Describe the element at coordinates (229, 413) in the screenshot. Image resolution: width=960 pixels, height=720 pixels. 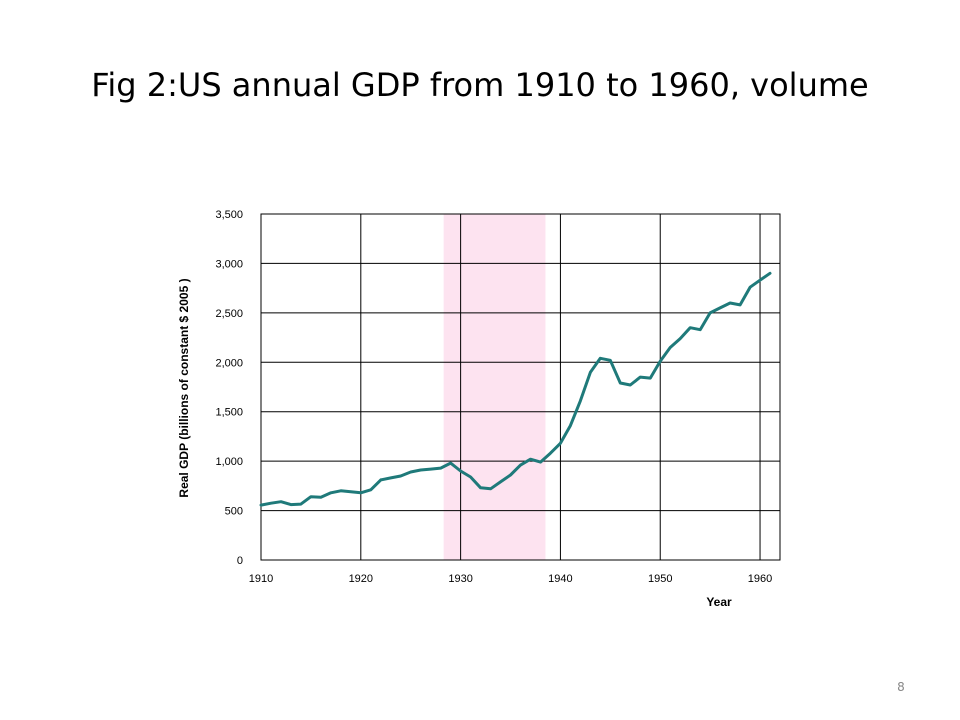
I see `y-tick-label: 1,500` at that location.